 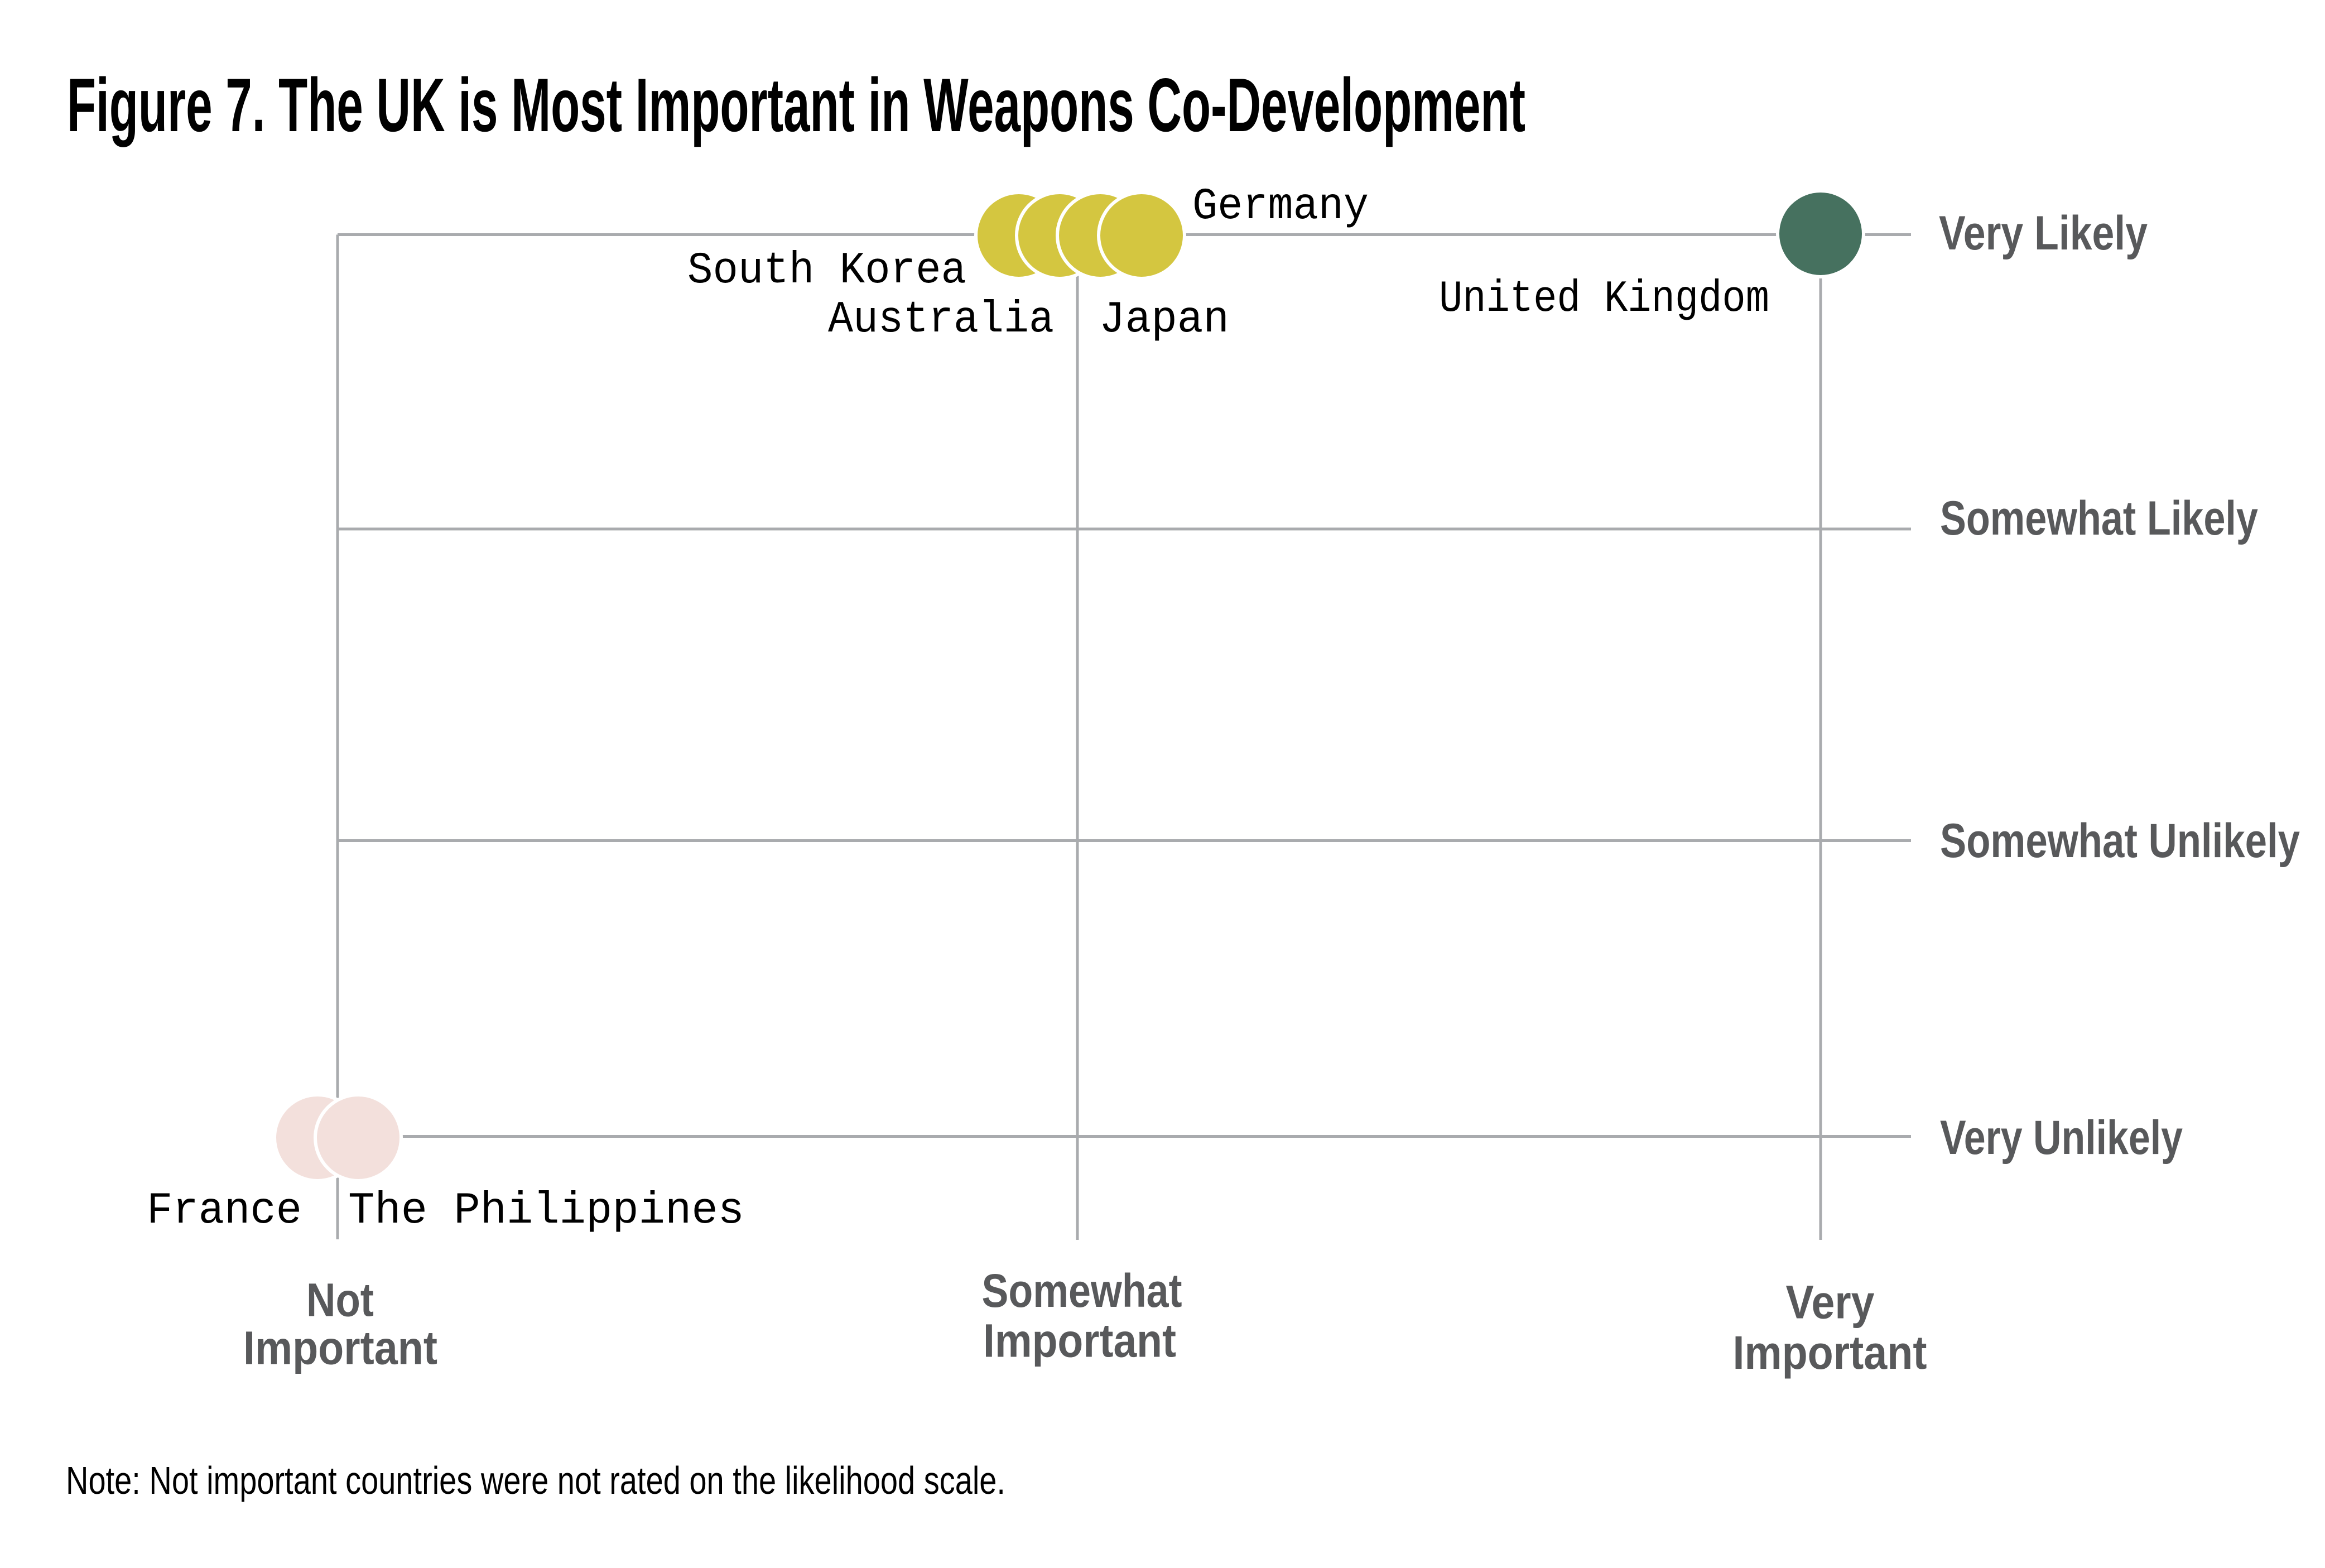 I want to click on svg-text: Somewhat Unlikely, so click(x=2120, y=841).